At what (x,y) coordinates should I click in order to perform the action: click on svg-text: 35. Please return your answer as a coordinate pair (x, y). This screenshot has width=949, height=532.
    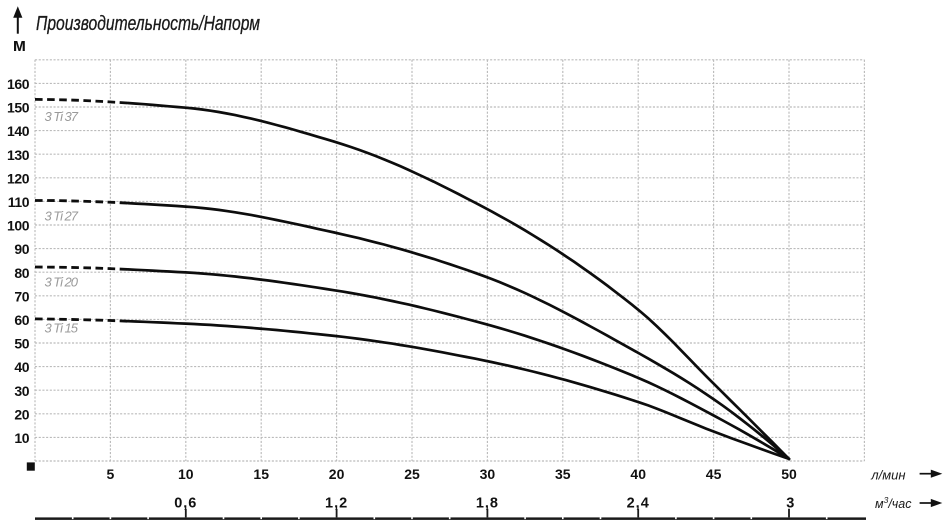
    Looking at the image, I should click on (563, 474).